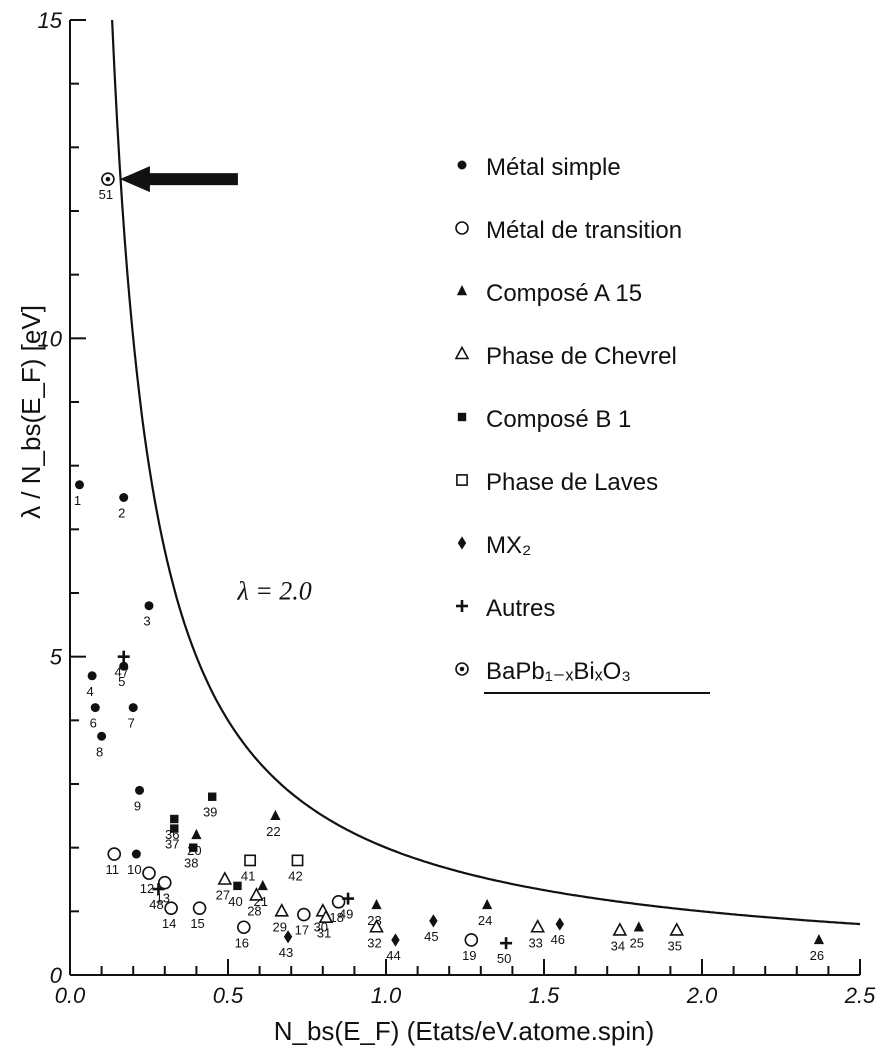  Describe the element at coordinates (242, 942) in the screenshot. I see `point-label: 16` at that location.